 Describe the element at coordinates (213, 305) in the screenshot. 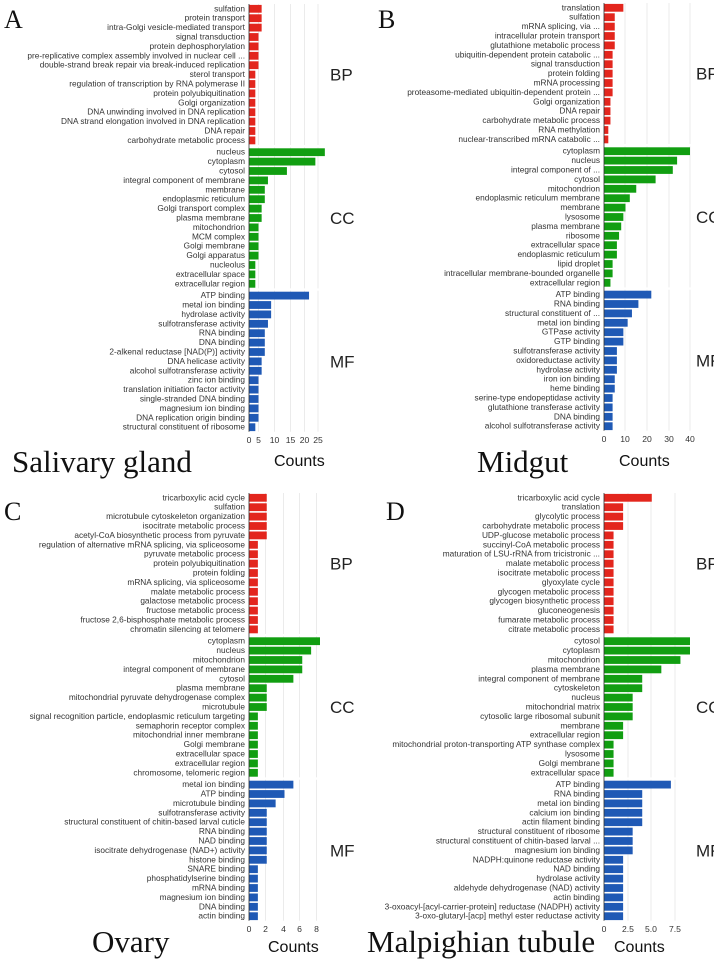

I see `panel-a-category-label: metal ion binding` at that location.